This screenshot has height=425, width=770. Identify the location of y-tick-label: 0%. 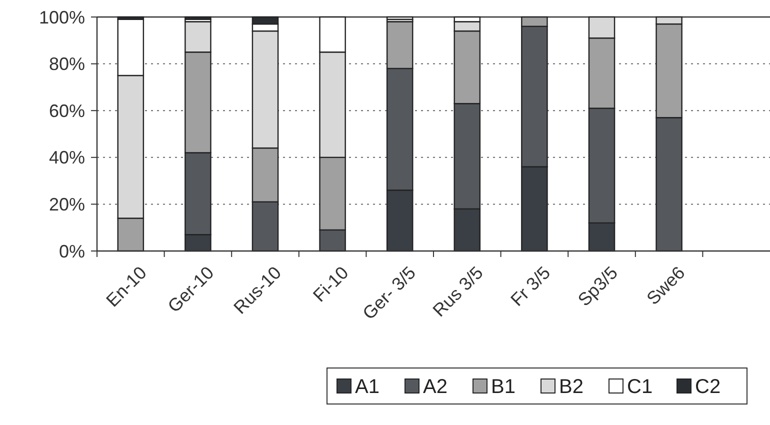
(71, 251).